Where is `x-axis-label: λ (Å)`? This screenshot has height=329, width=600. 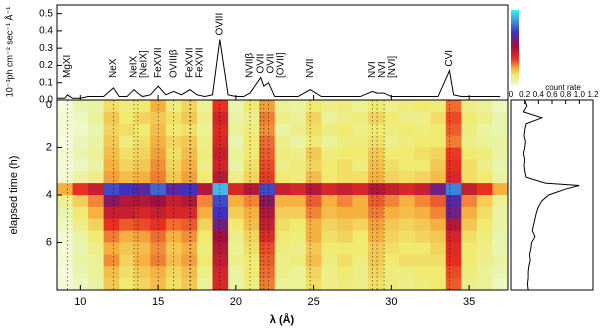 x-axis-label: λ (Å) is located at coordinates (282, 319).